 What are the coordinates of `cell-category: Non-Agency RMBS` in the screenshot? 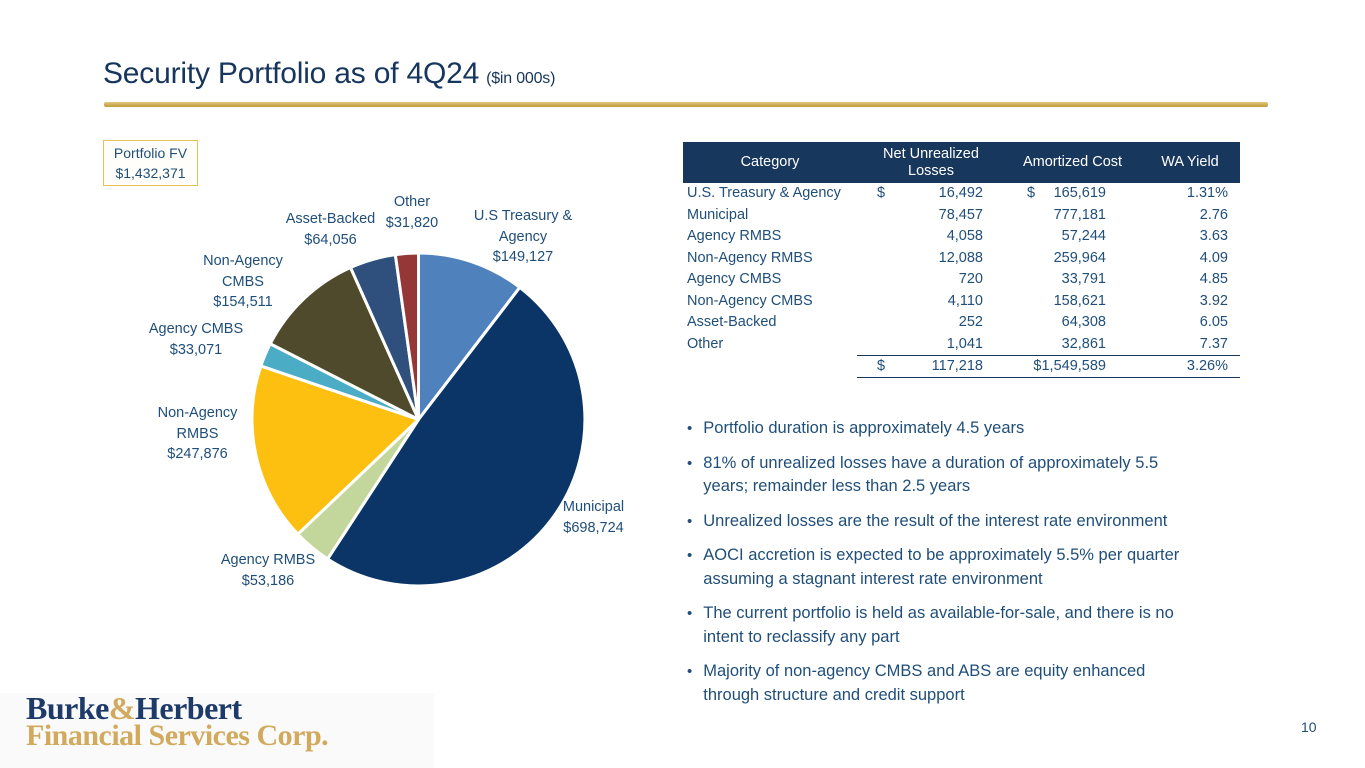 It's located at (770, 259).